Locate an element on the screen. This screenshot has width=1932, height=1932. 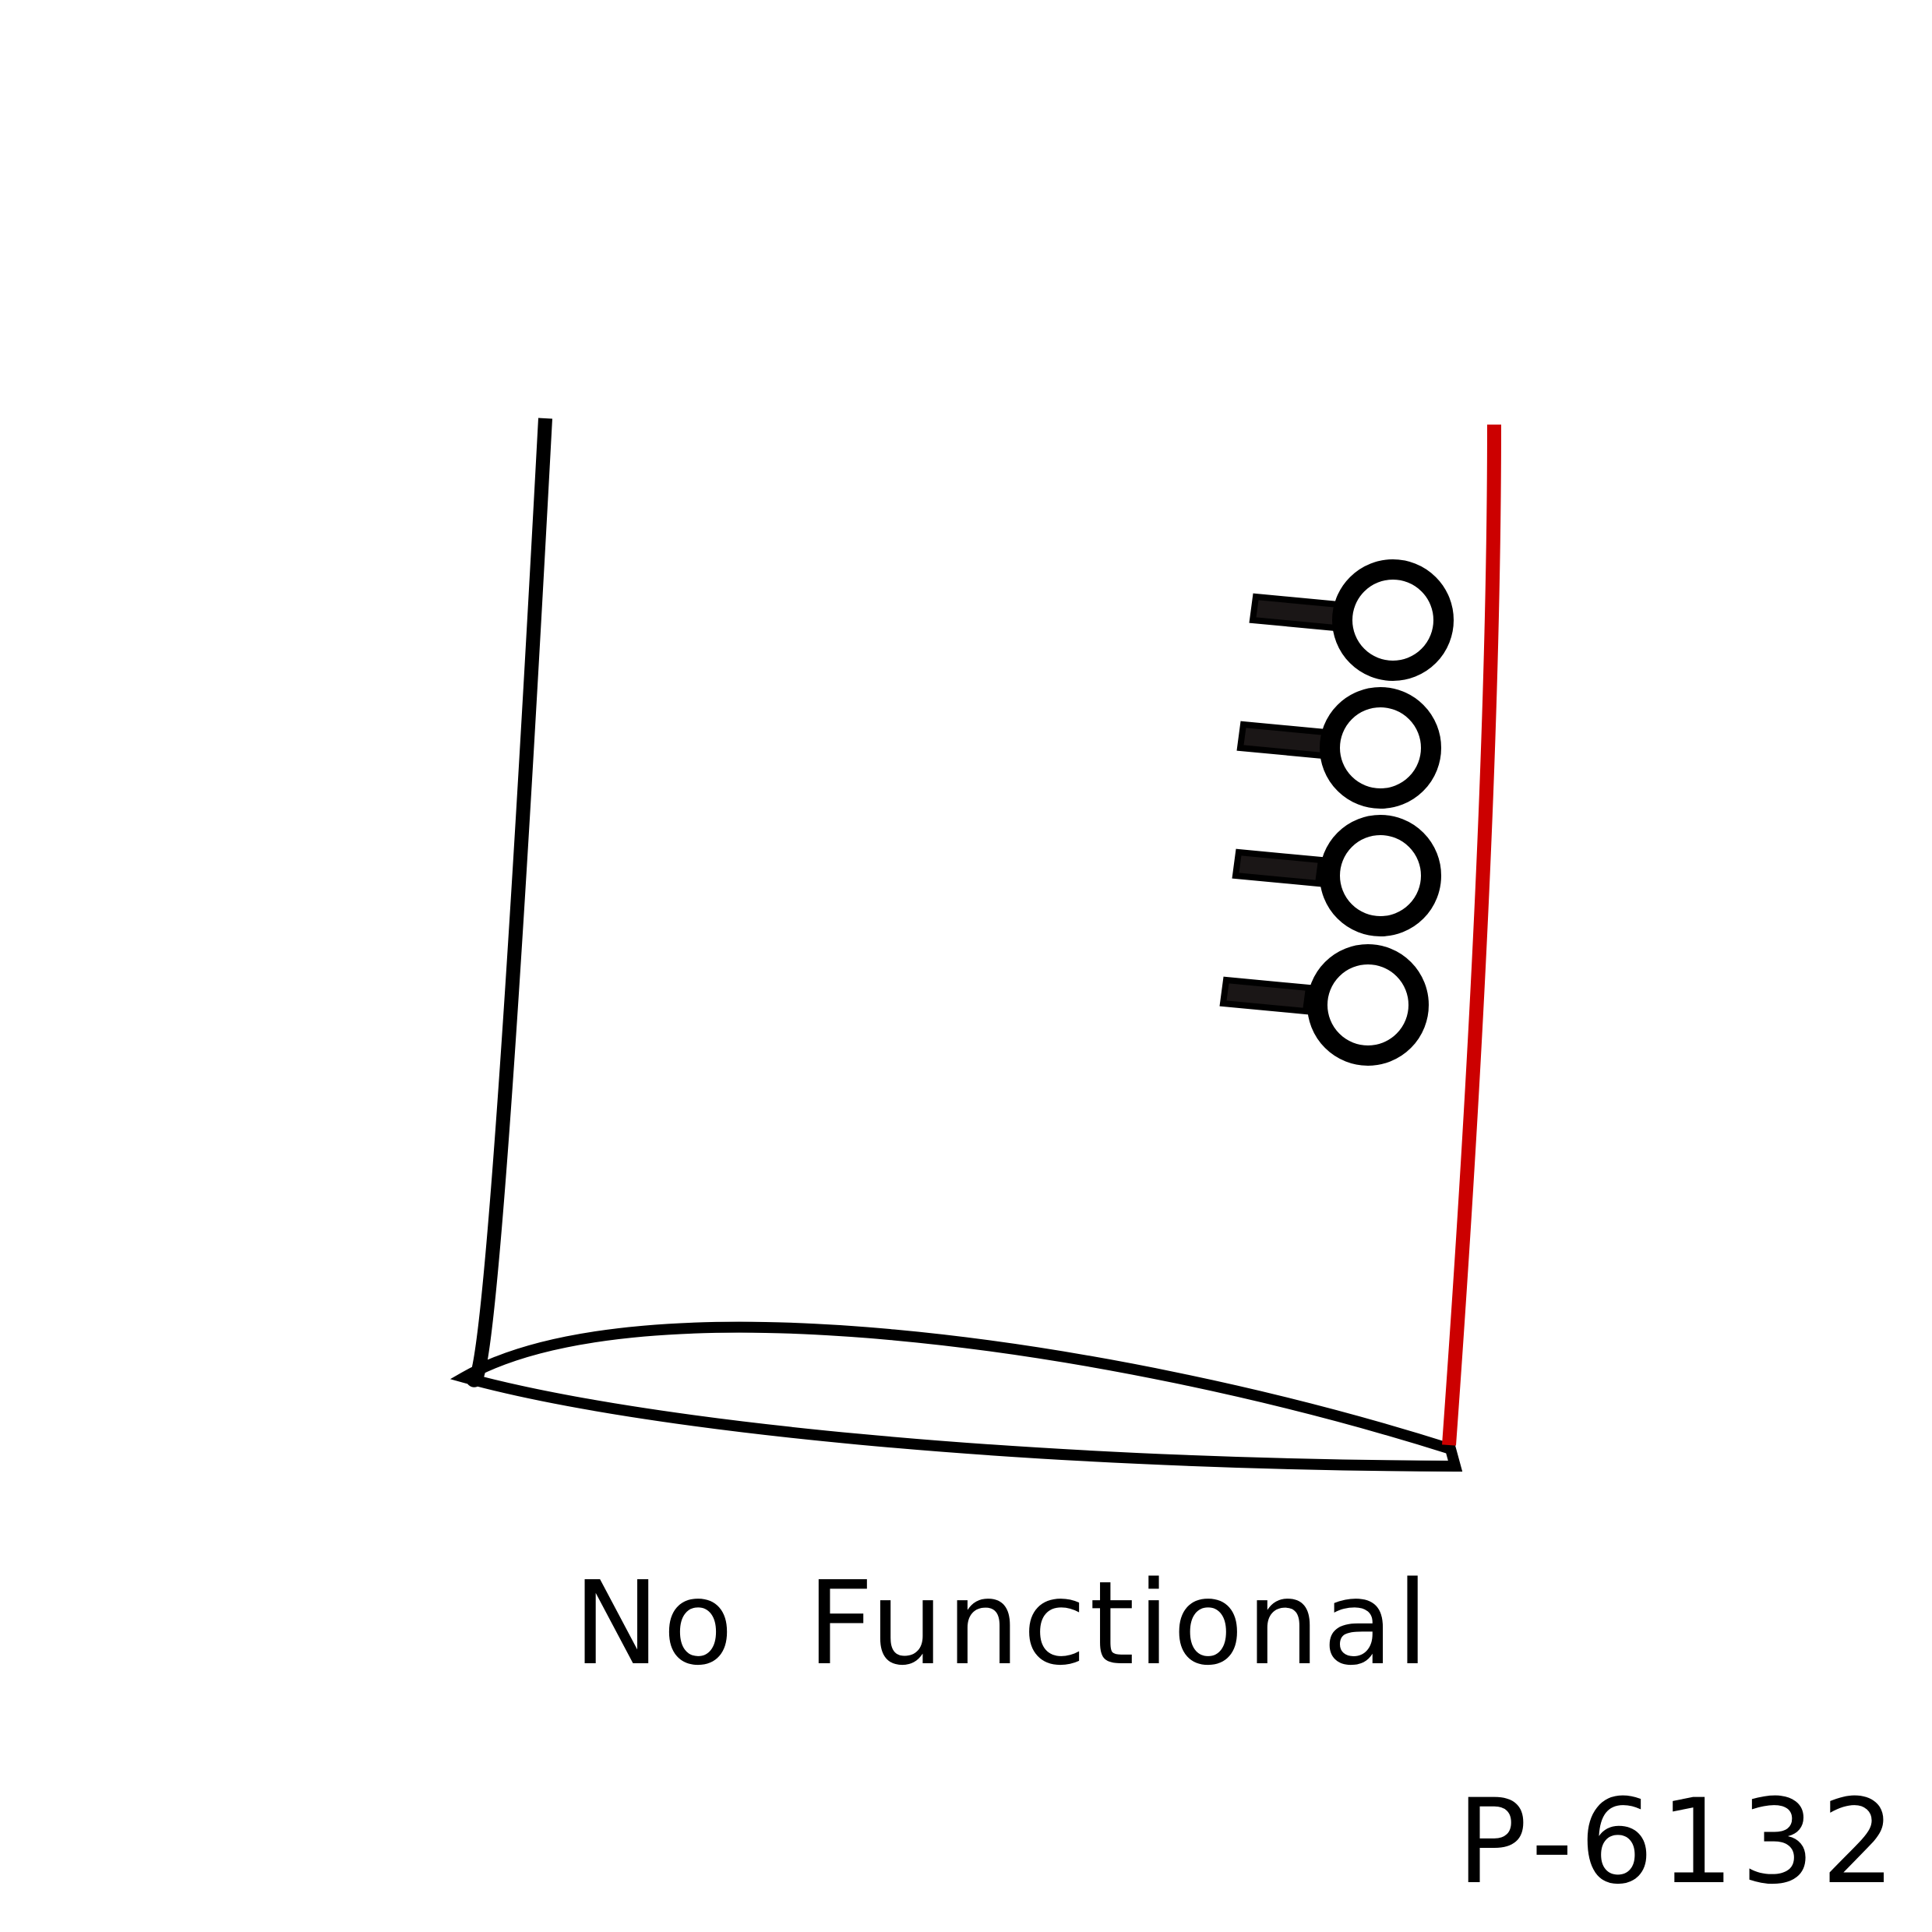
product-code: P-6132 is located at coordinates (1680, 1842).